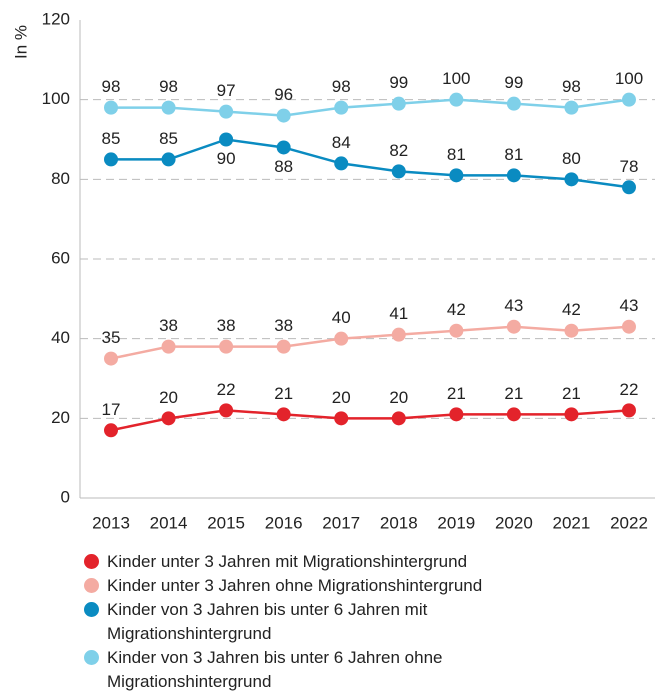 This screenshot has height=698, width=662. Describe the element at coordinates (571, 158) in the screenshot. I see `data-label: 80` at that location.